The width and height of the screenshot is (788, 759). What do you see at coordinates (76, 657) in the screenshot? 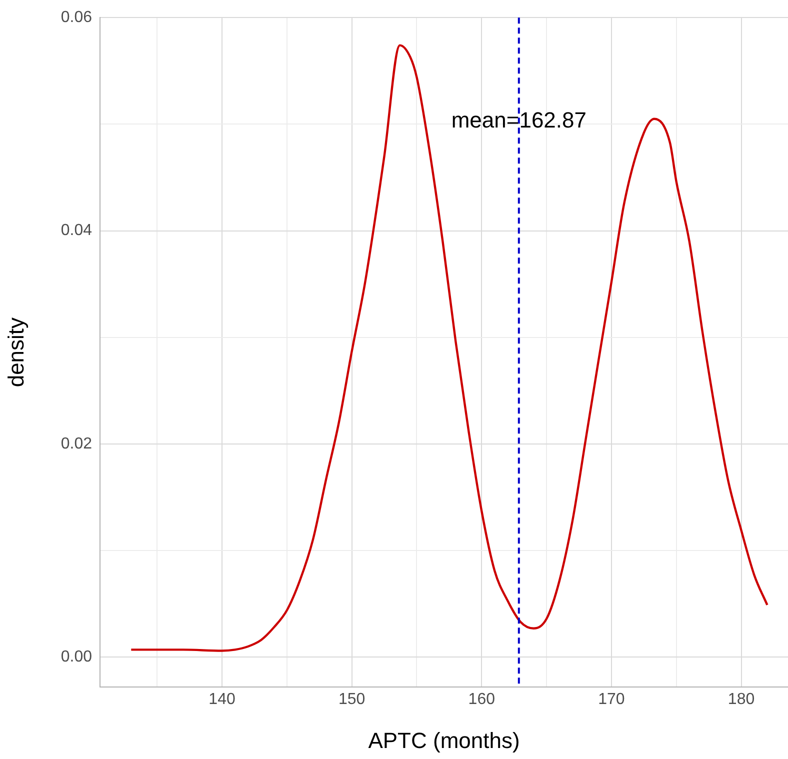
I see `y-tick-label: 0.00` at bounding box center [76, 657].